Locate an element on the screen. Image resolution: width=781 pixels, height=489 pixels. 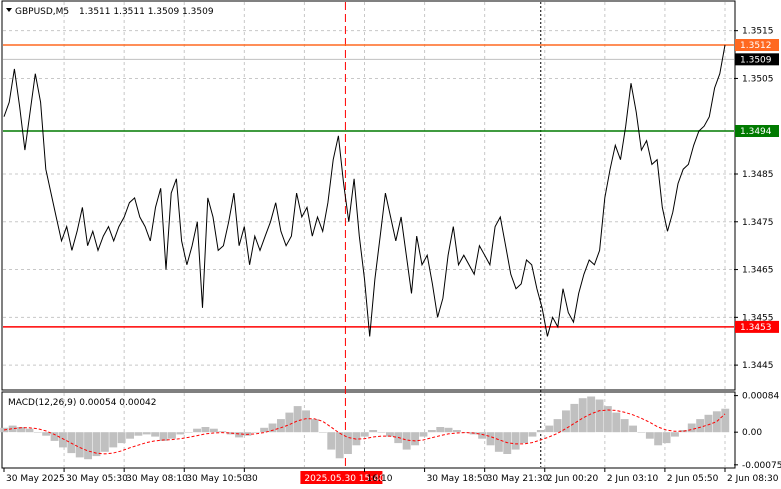
level-price-tag-label: 1.3453 is located at coordinates (756, 328).